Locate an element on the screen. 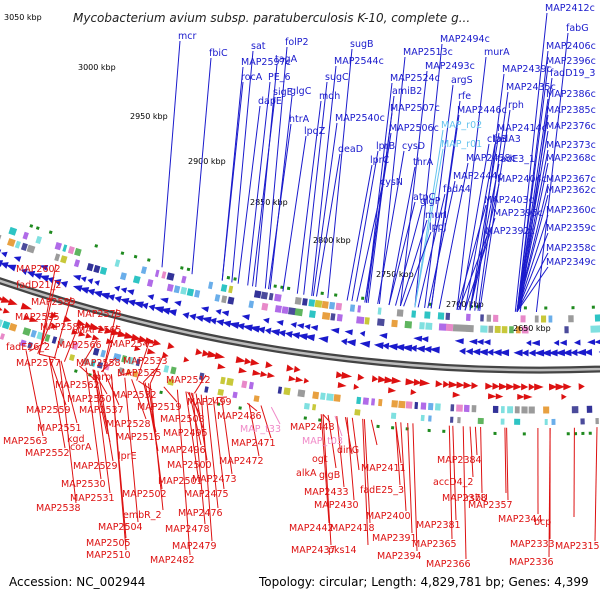 The width and height of the screenshot is (600, 600). reverse-gene-label: MAP2532 is located at coordinates (134, 395).